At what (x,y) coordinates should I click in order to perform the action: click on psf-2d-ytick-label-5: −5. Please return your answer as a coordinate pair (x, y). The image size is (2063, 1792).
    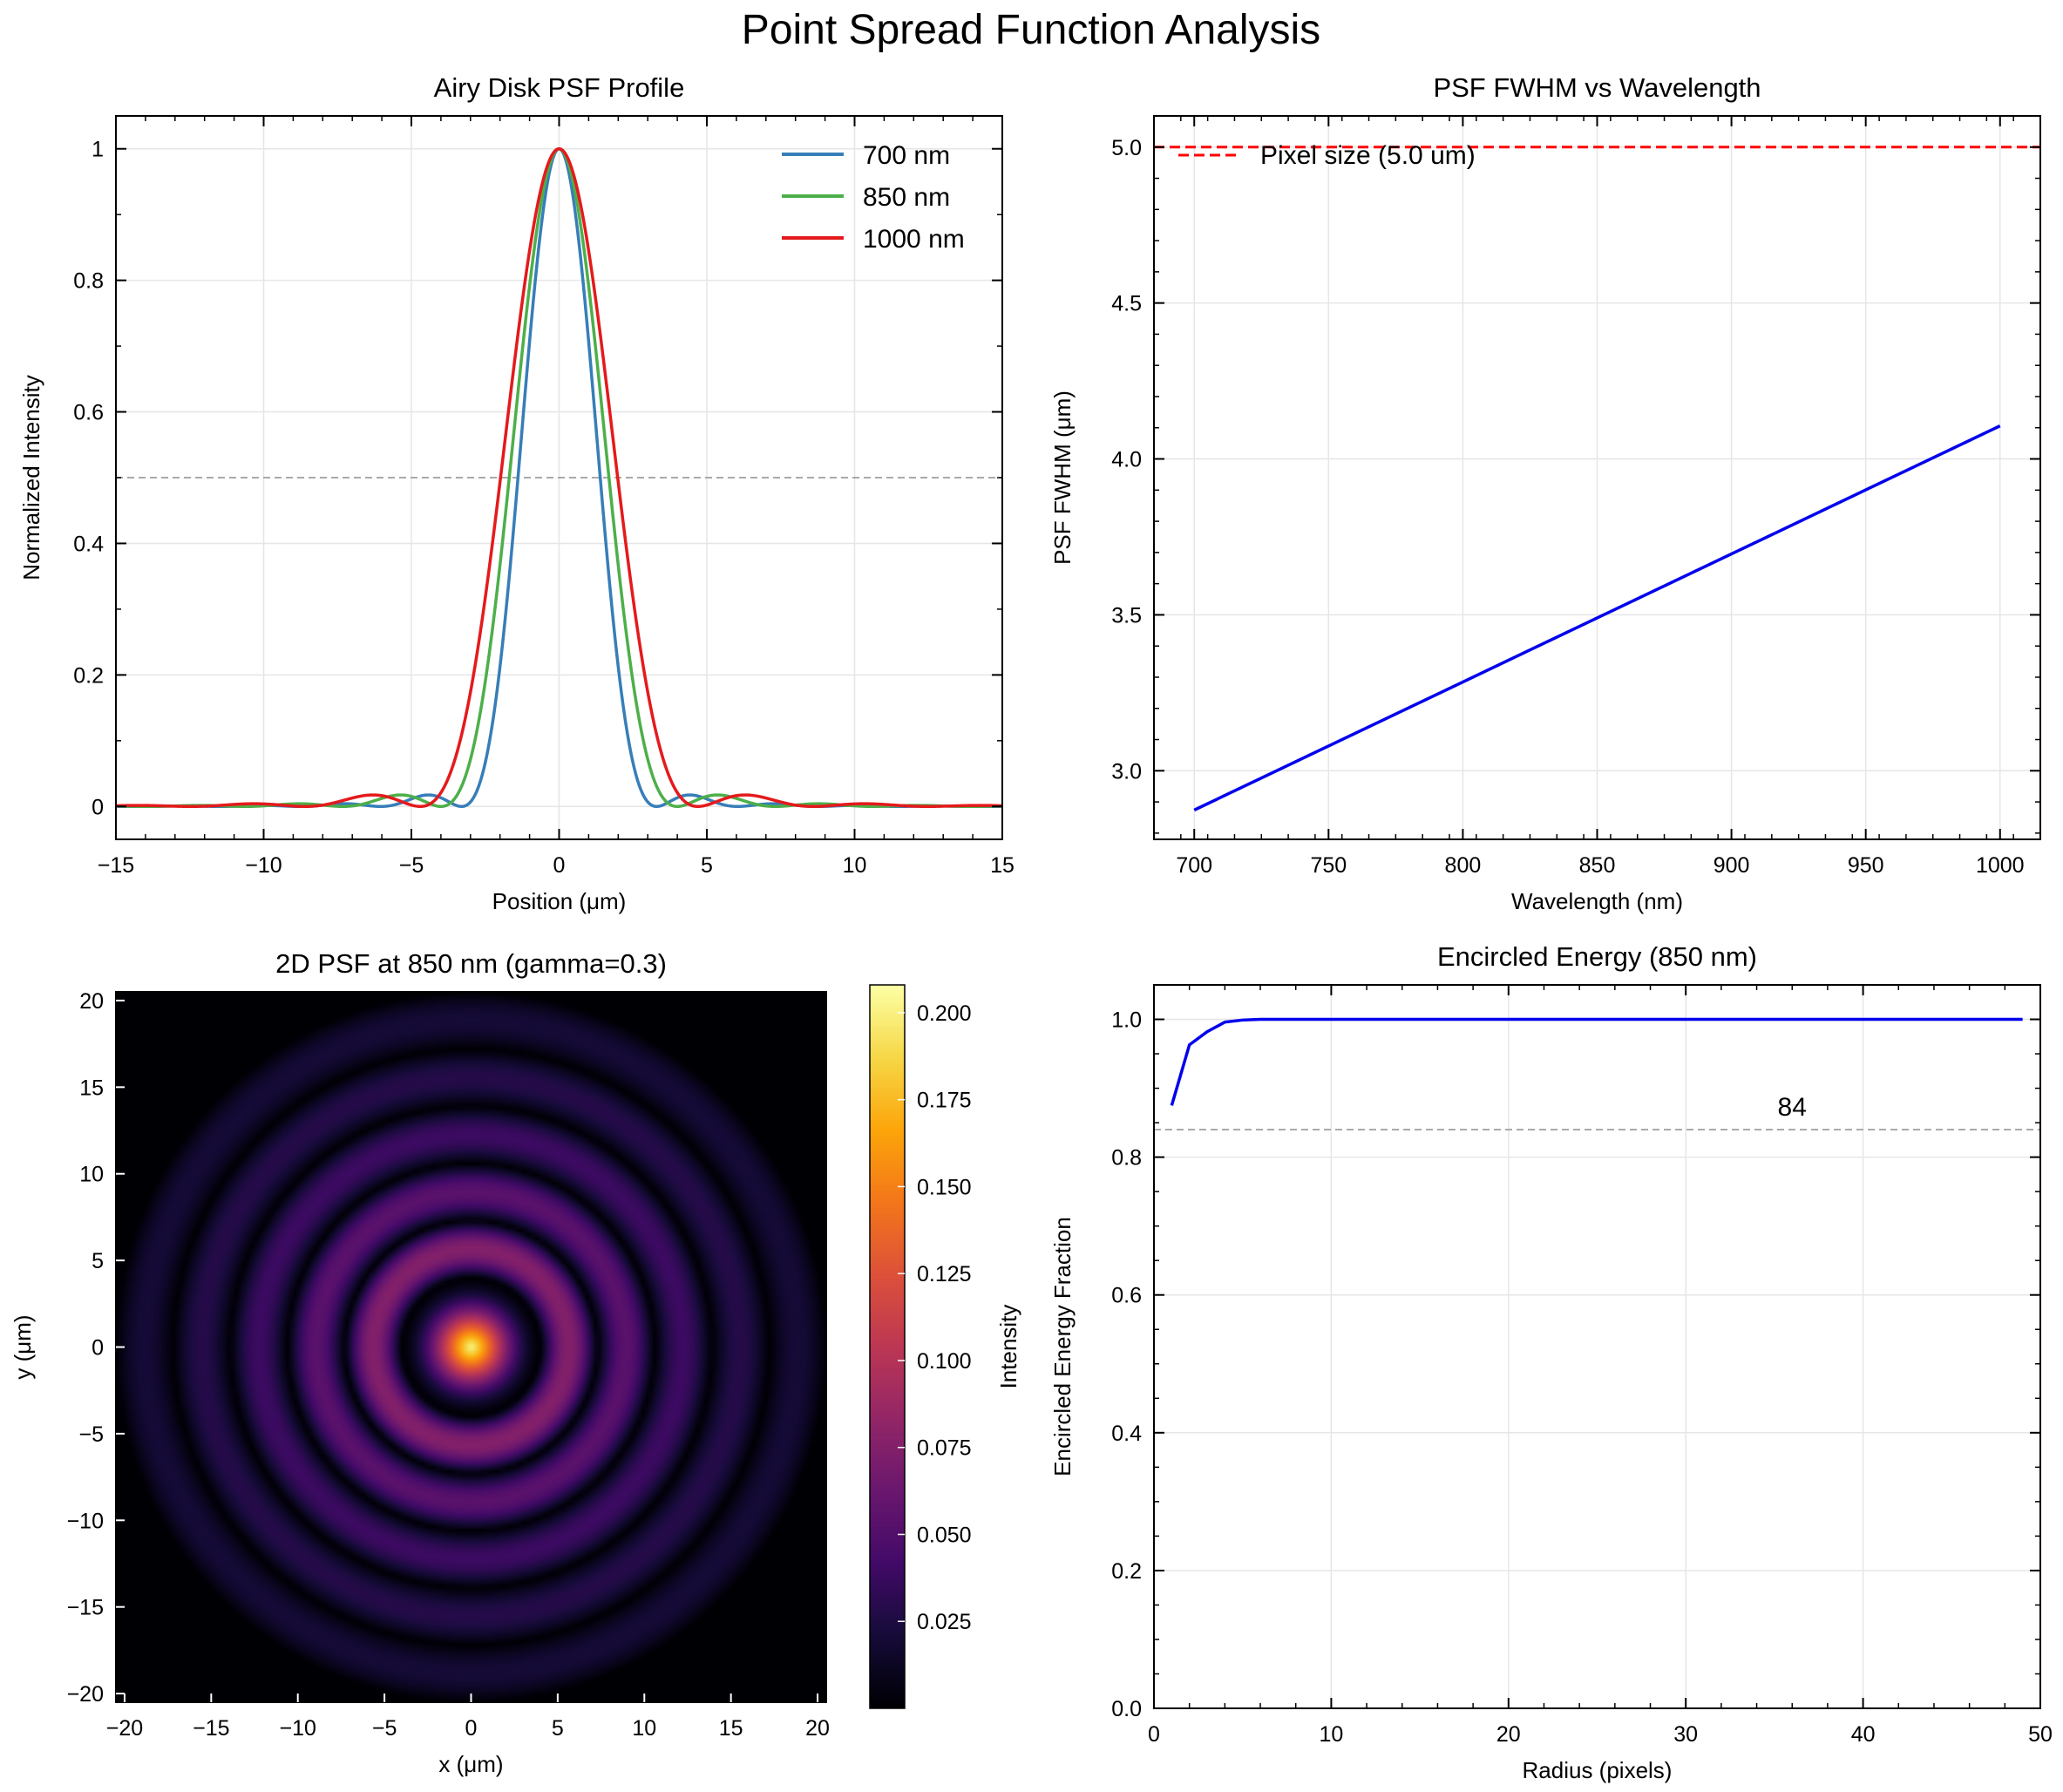
    Looking at the image, I should click on (91, 1434).